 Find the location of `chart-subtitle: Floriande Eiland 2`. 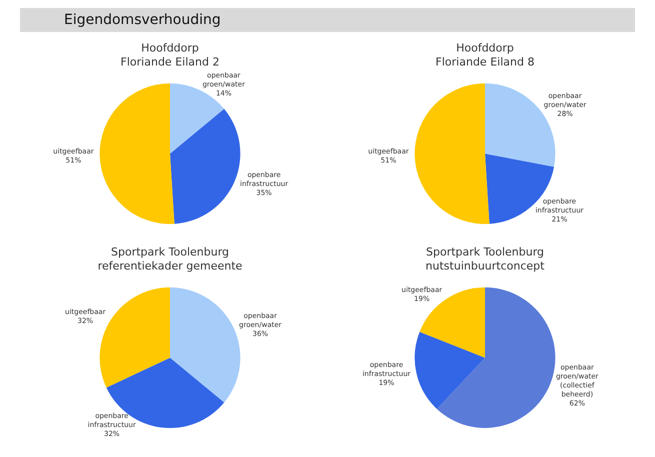

chart-subtitle: Floriande Eiland 2 is located at coordinates (170, 62).